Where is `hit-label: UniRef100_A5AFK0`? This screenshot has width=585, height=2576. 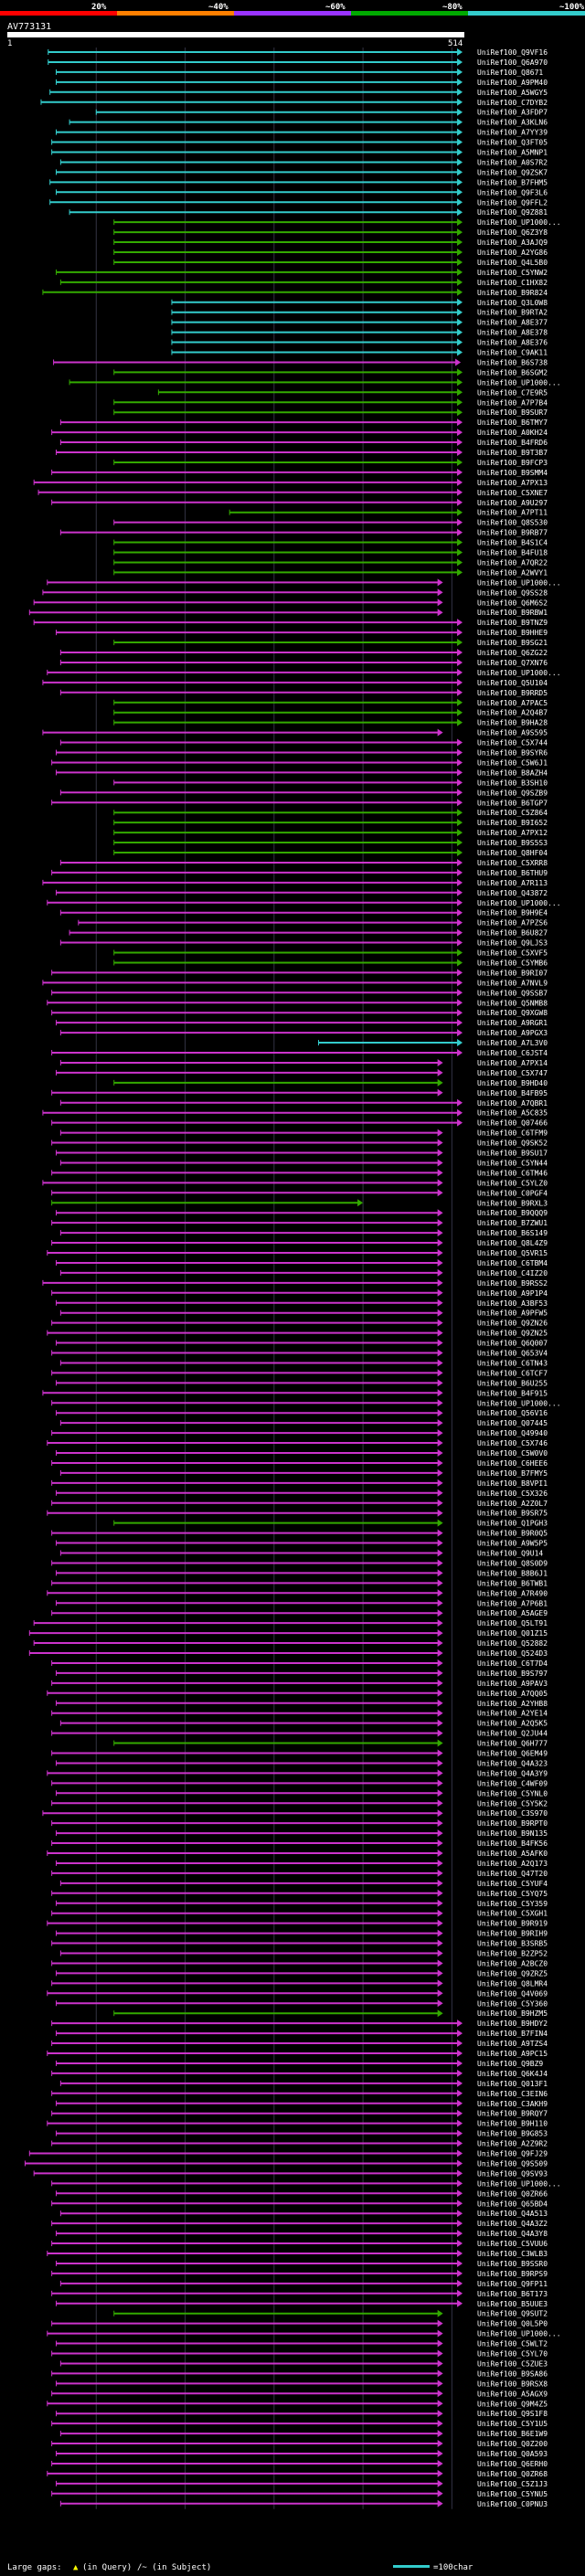
hit-label: UniRef100_A5AFK0 is located at coordinates (512, 1854).